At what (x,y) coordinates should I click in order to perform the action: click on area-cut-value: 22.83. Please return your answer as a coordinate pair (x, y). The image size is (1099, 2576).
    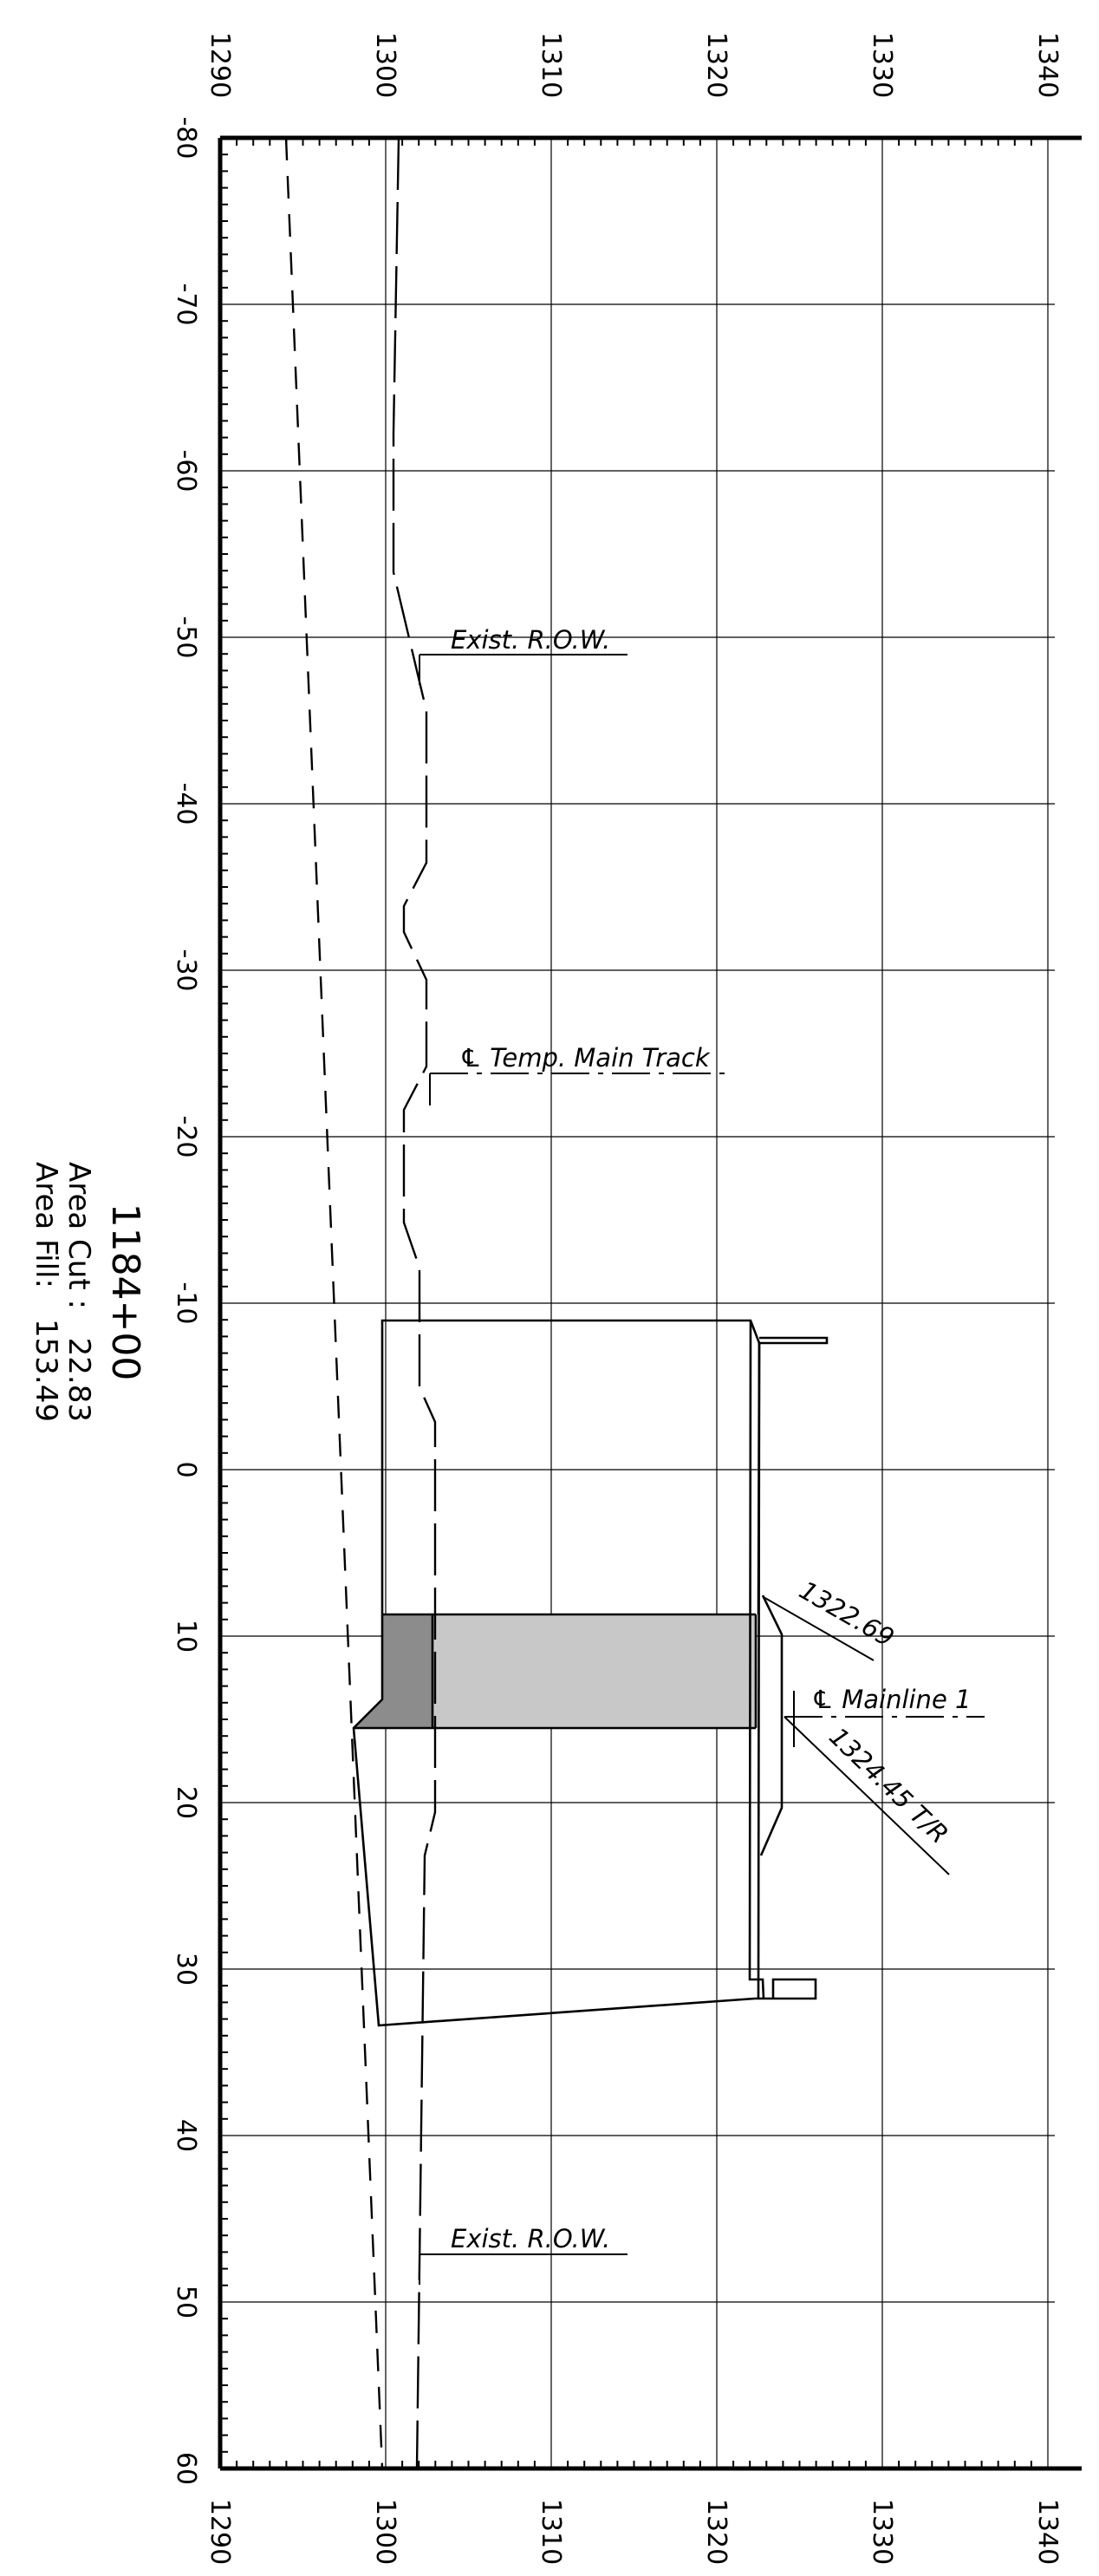
    Looking at the image, I should click on (79, 1380).